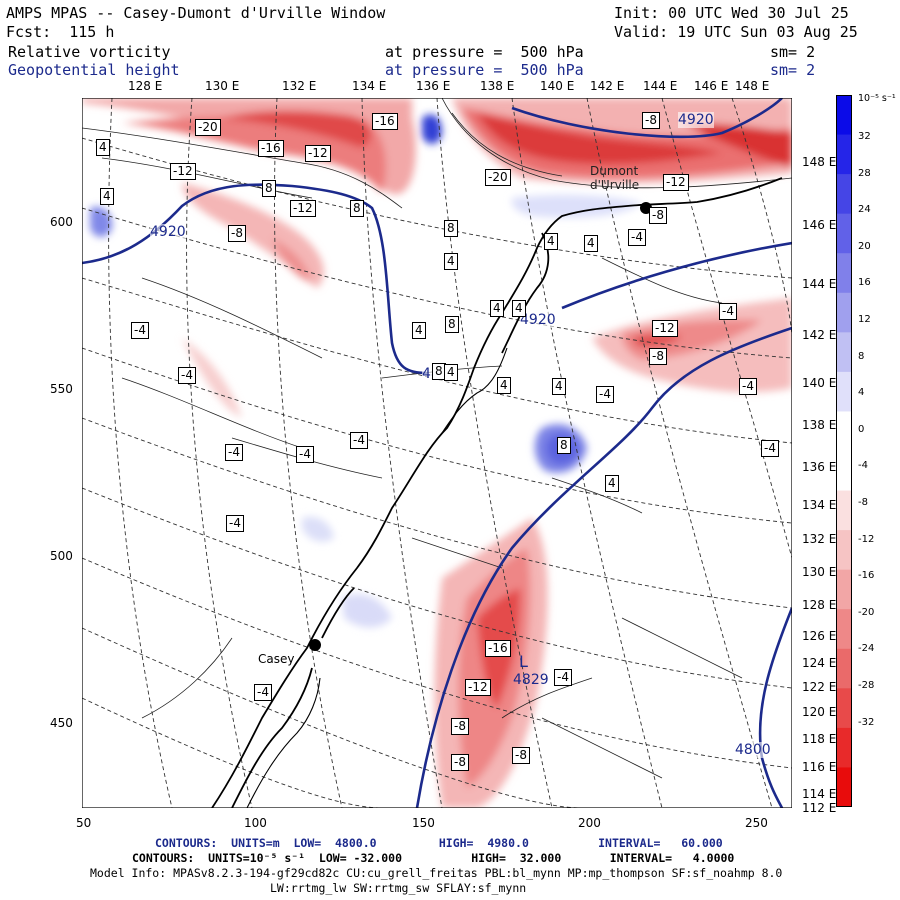 This screenshot has width=900, height=900. What do you see at coordinates (61, 556) in the screenshot?
I see `y-tick-label: 500` at bounding box center [61, 556].